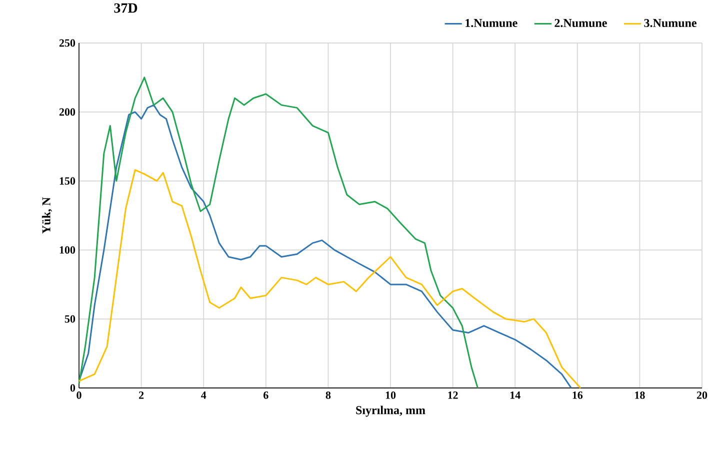  What do you see at coordinates (328, 395) in the screenshot?
I see `x-tick-label: 8` at bounding box center [328, 395].